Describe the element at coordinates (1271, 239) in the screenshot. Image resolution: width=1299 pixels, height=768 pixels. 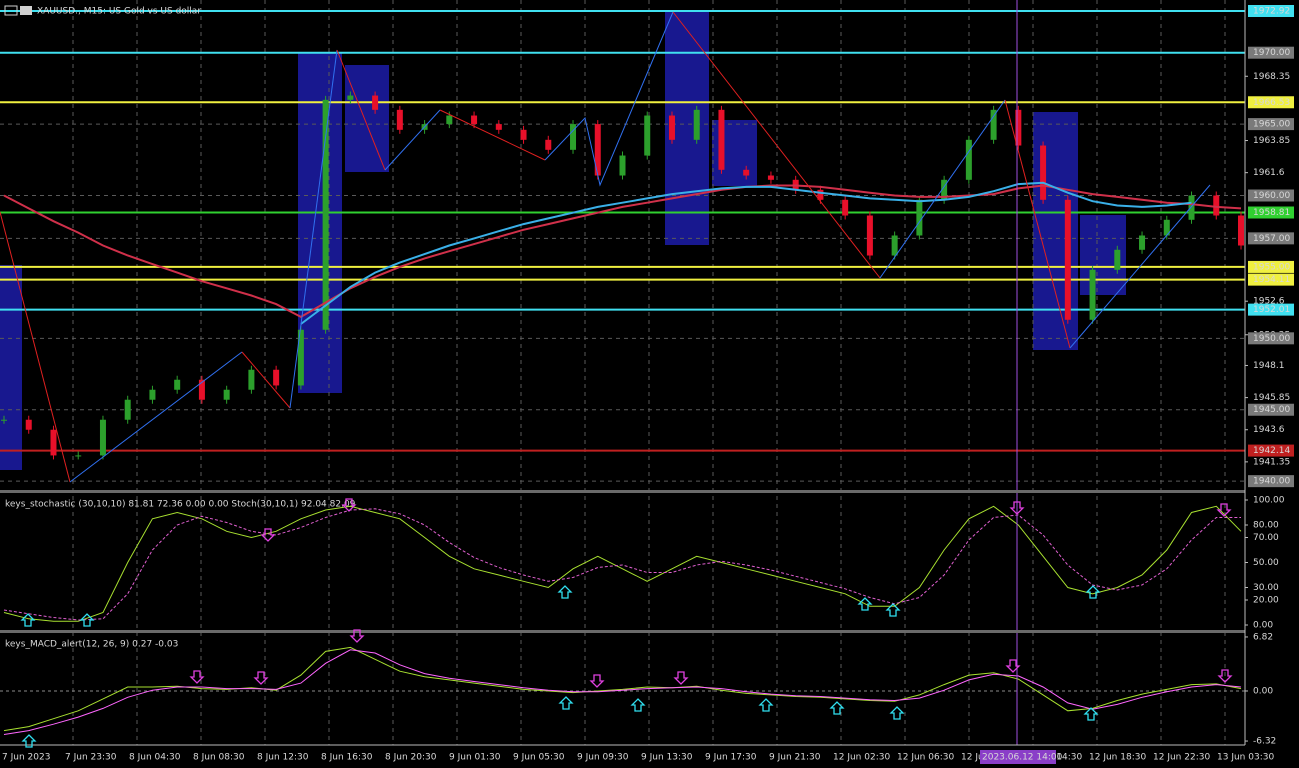
I see `y-tick-label: 1957.00` at that location.